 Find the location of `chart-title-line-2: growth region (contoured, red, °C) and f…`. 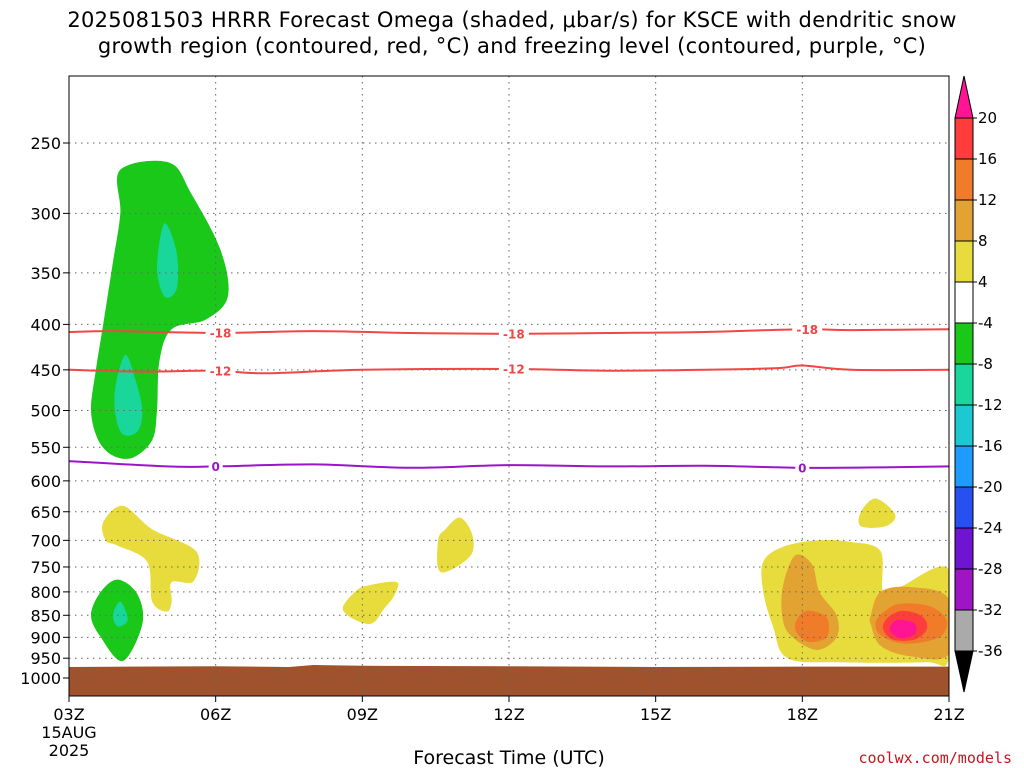

chart-title-line-2: growth region (contoured, red, °C) and f… is located at coordinates (512, 46).